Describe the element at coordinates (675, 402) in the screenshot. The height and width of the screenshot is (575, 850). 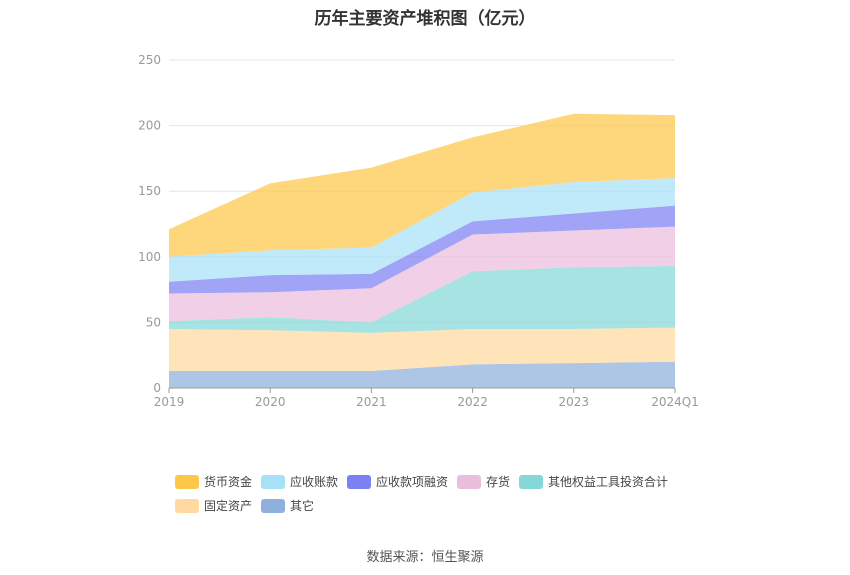
I see `x-tick-label: 2024Q1` at that location.